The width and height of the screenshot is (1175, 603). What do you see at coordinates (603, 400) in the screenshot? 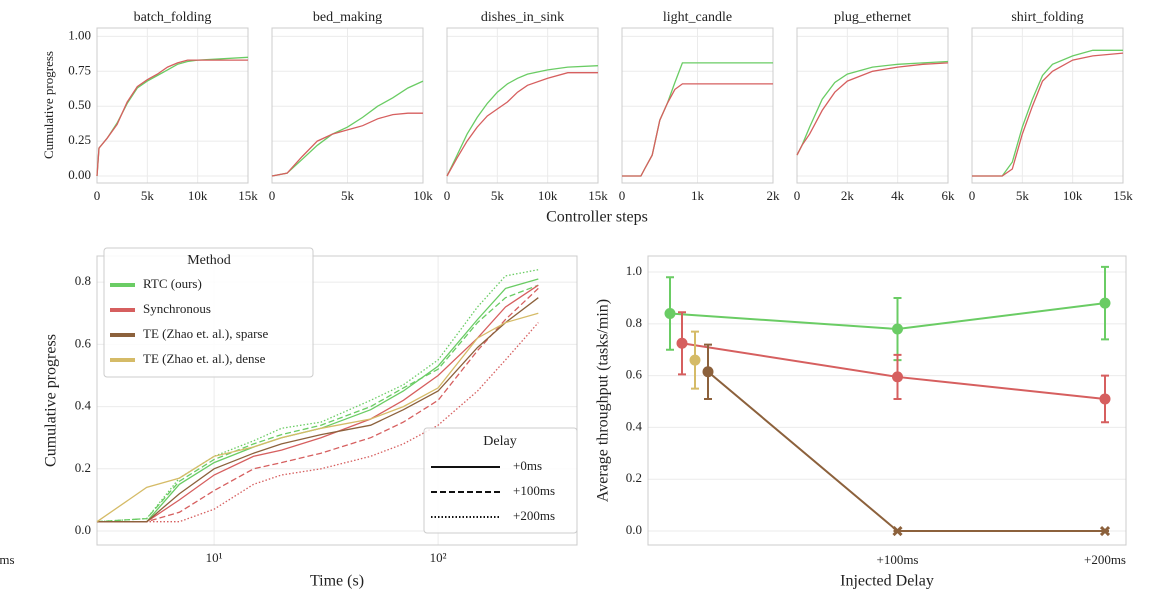
I see `y-axis-label: Average throughput (tasks/min)` at bounding box center [603, 400].